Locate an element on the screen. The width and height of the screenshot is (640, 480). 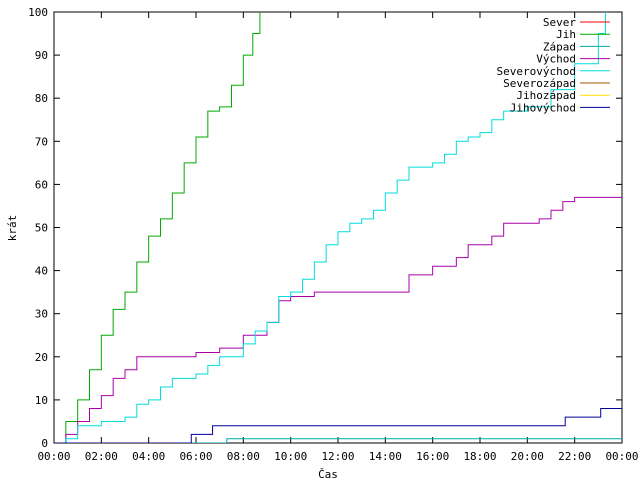
x-tick-label: 12:00 is located at coordinates (337, 456).